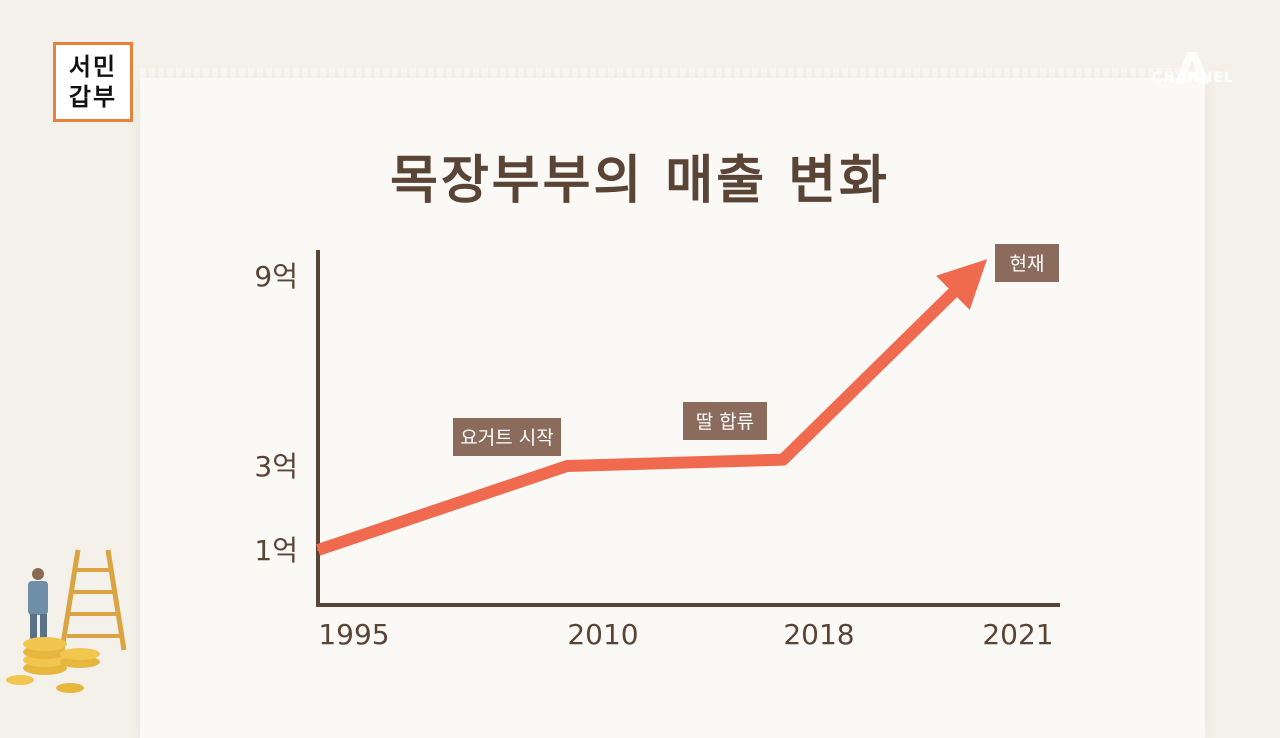 The width and height of the screenshot is (1280, 738). I want to click on person-icon, so click(38, 606).